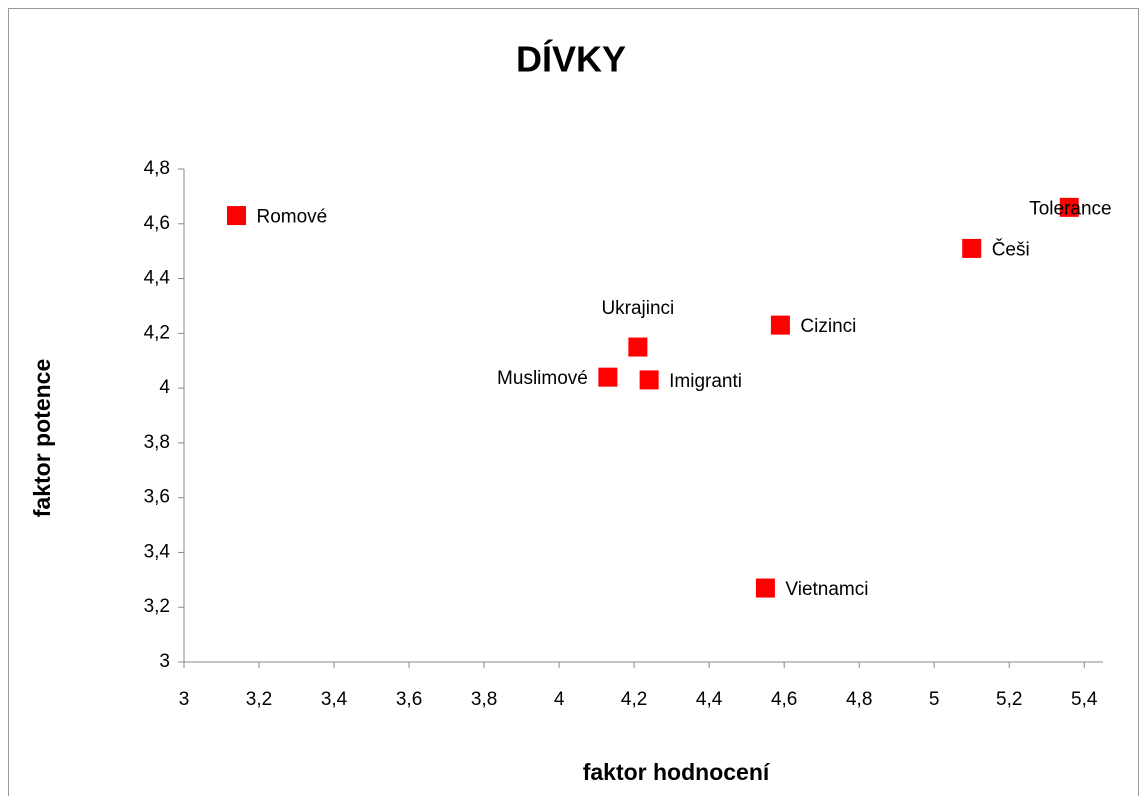  What do you see at coordinates (484, 699) in the screenshot?
I see `x-tick-label: 3,8` at bounding box center [484, 699].